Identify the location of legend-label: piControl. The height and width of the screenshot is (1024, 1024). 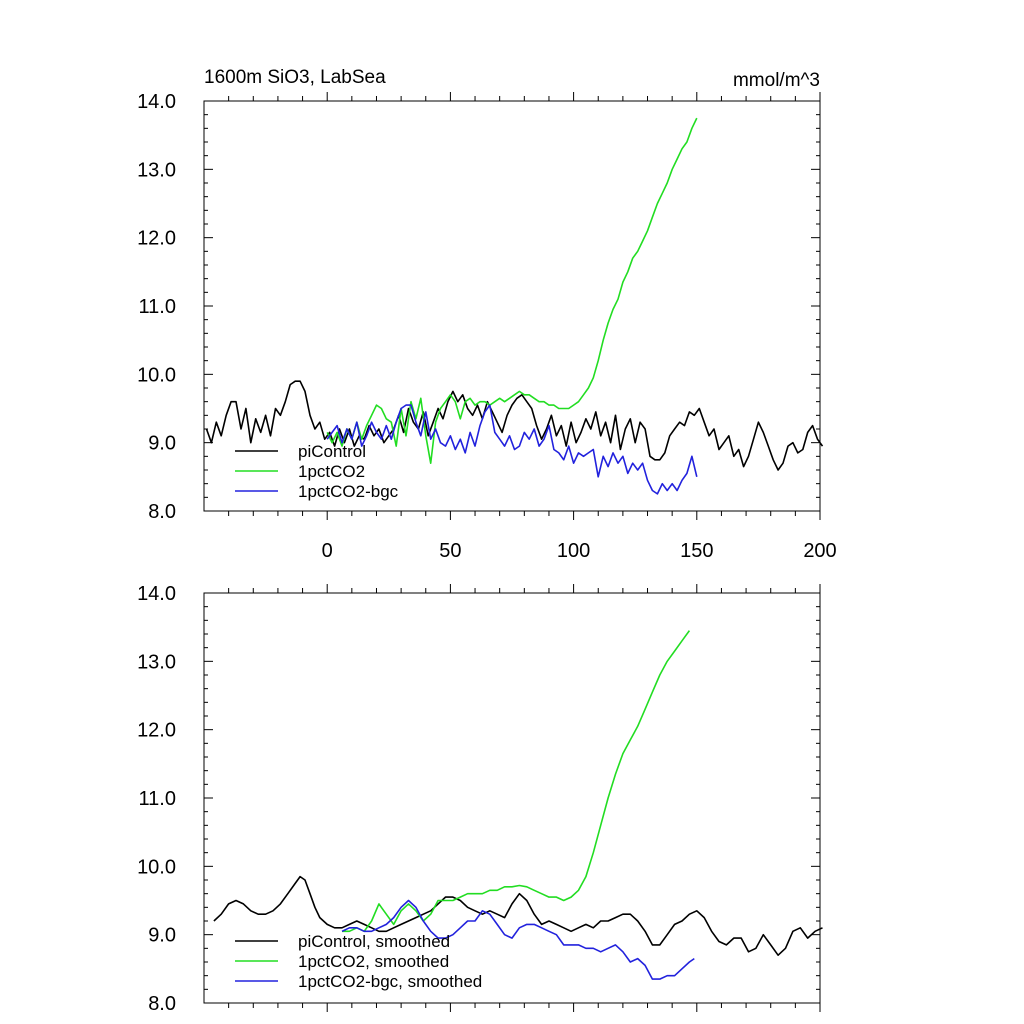
(332, 451).